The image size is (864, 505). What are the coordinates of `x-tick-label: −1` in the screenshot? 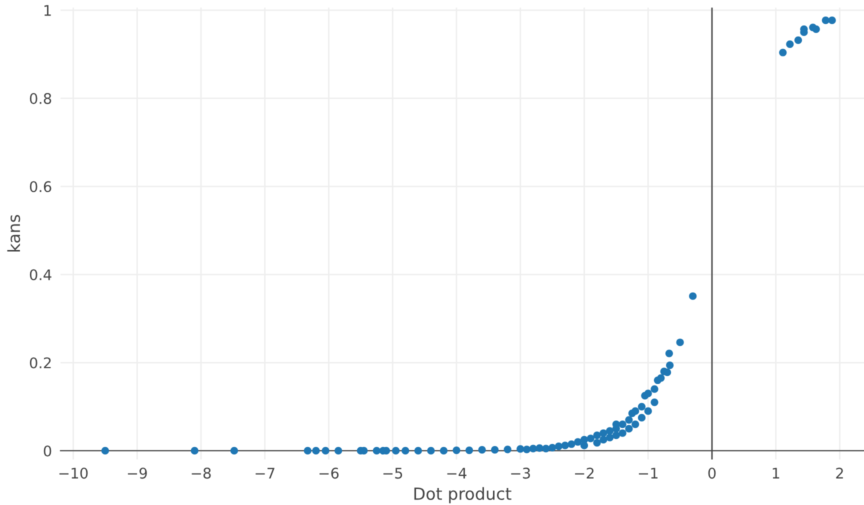 It's located at (648, 473).